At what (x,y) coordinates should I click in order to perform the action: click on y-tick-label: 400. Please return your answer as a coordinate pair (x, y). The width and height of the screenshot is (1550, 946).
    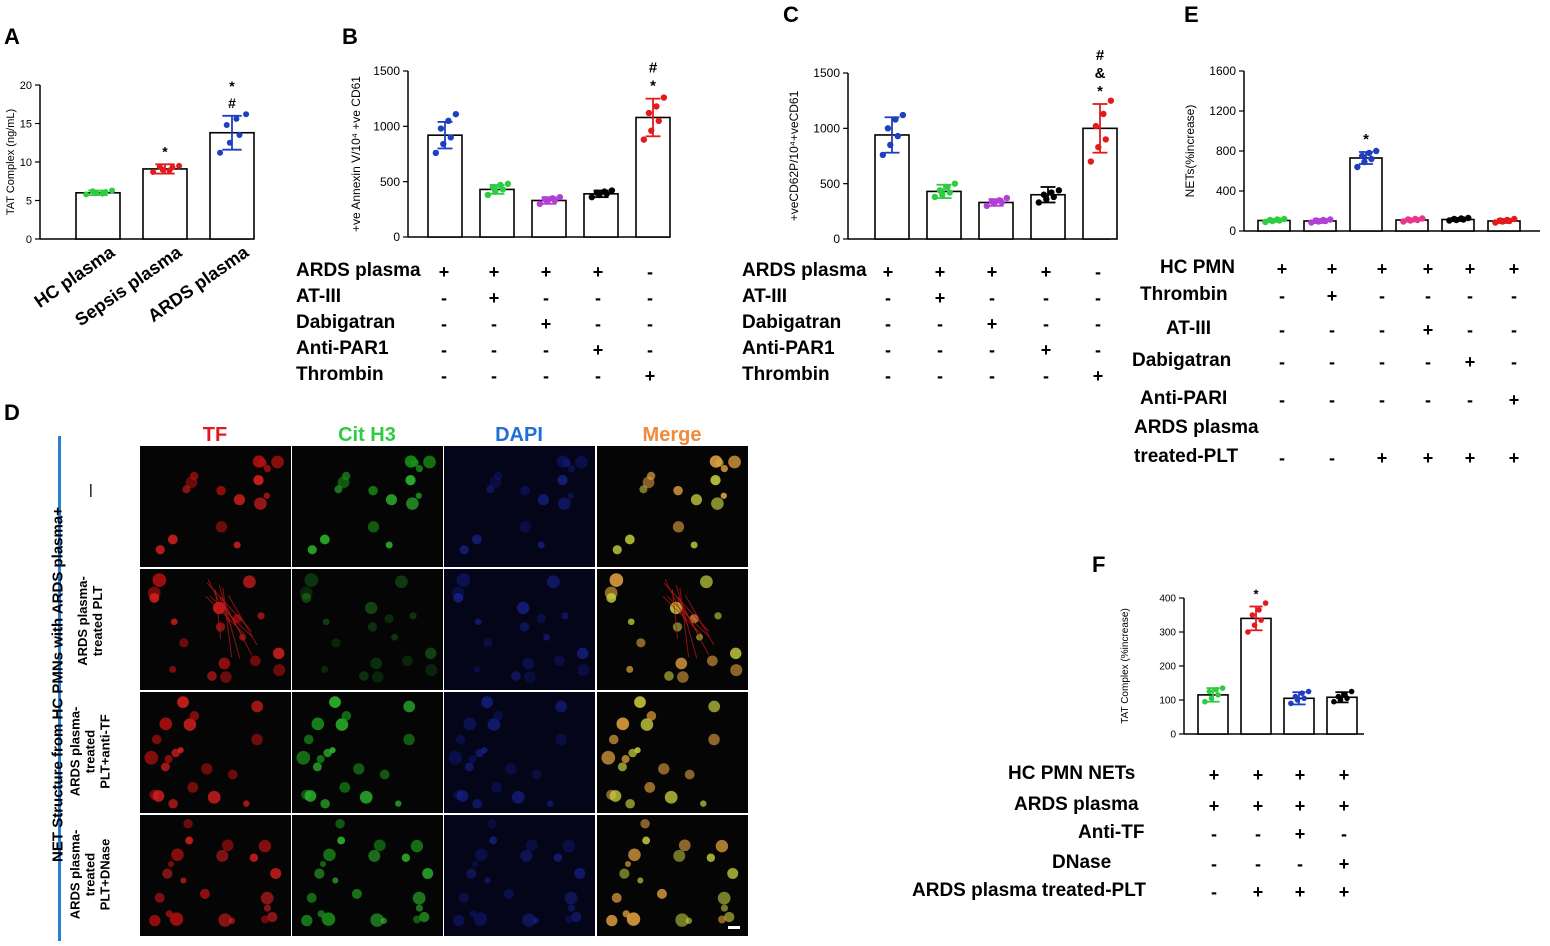
    Looking at the image, I should click on (1167, 599).